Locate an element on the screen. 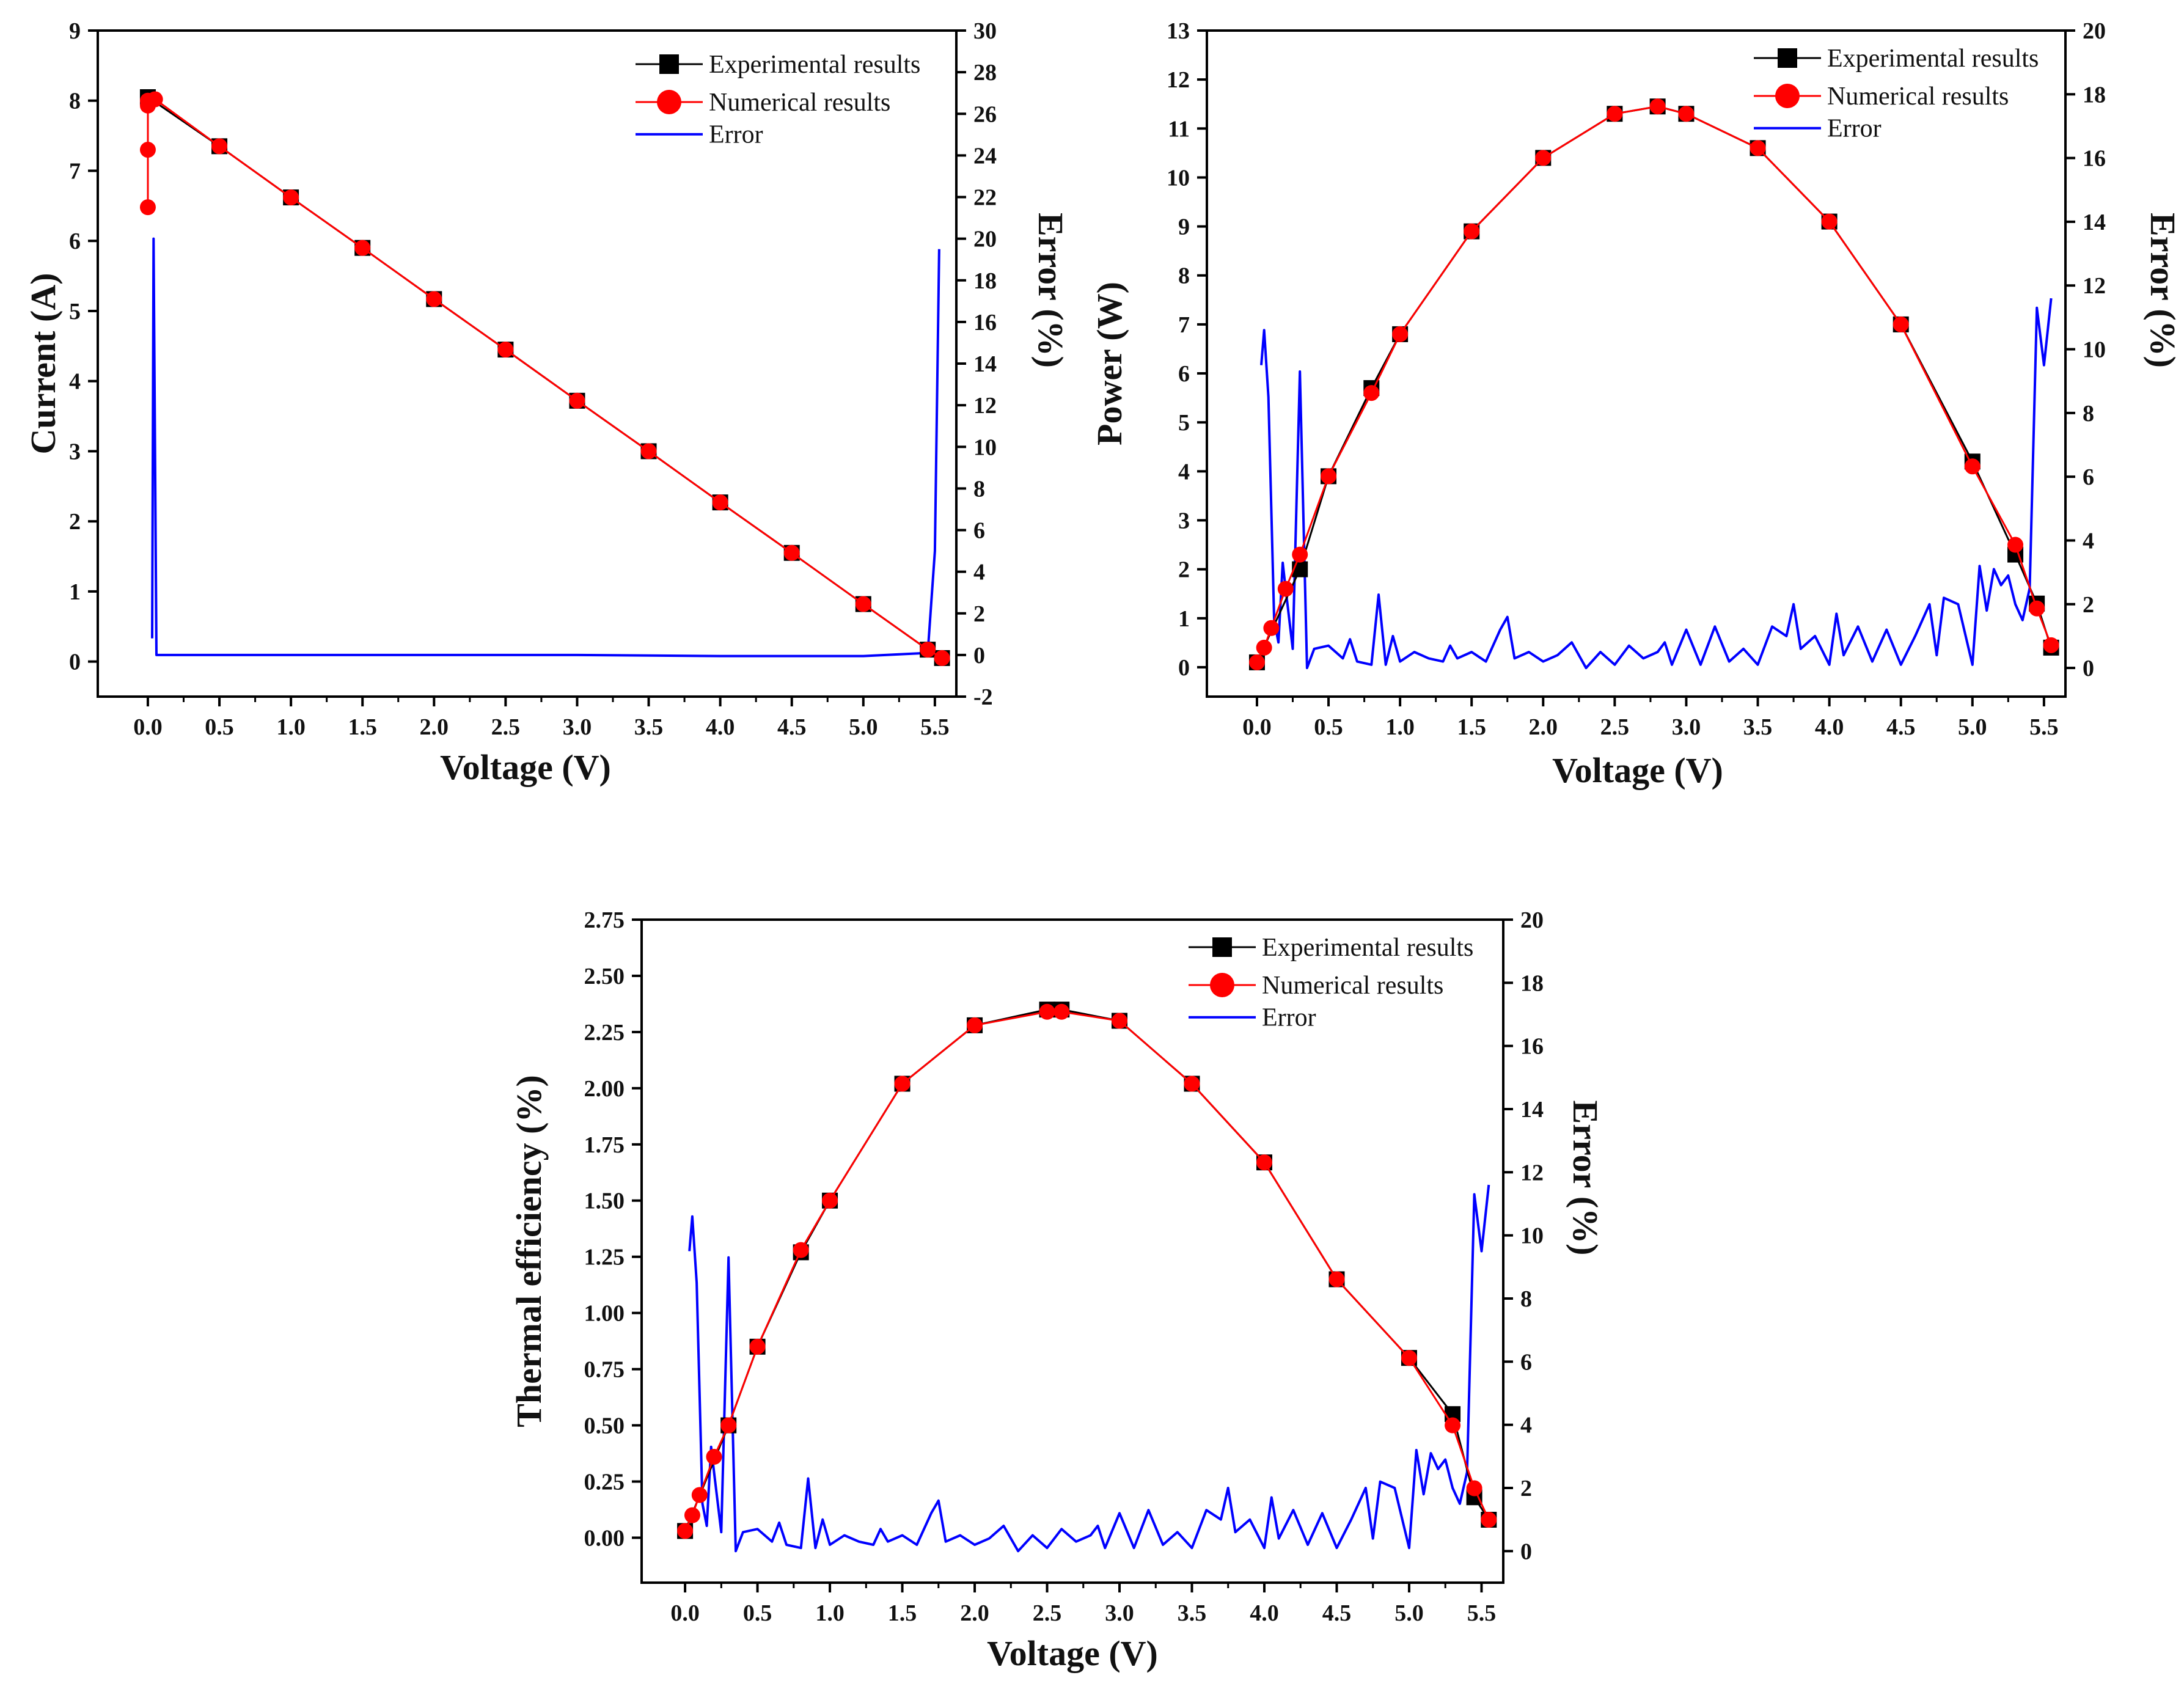  y-tick-label: 2.50 is located at coordinates (604, 977).